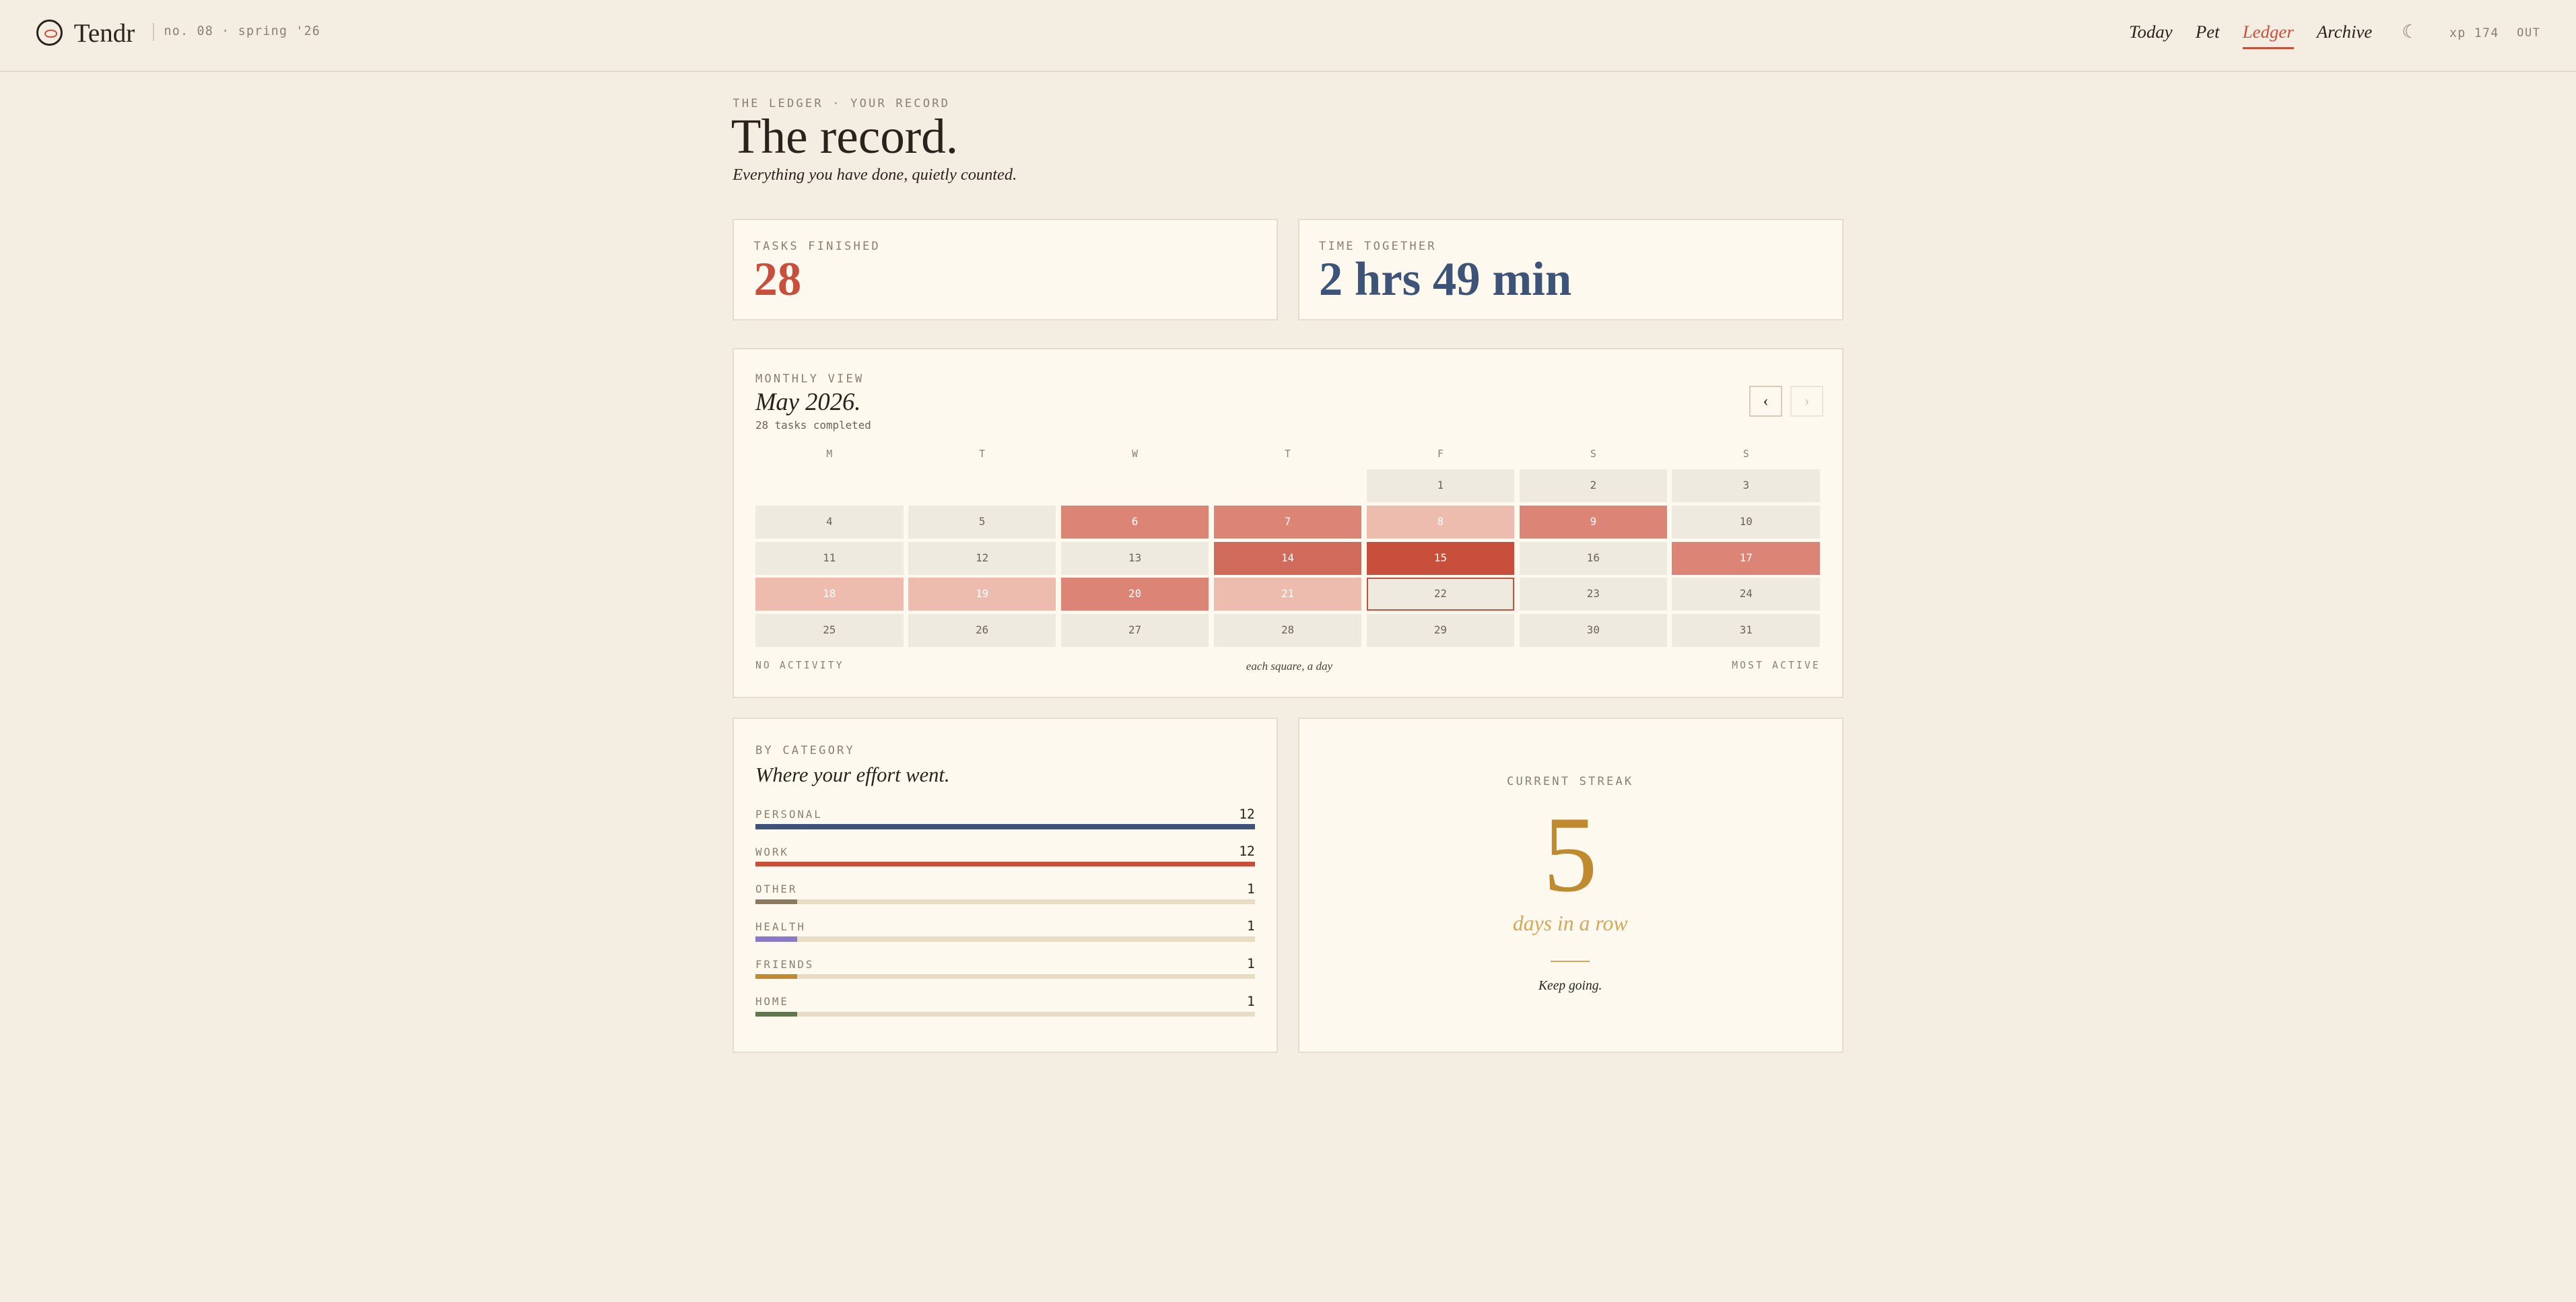 The height and width of the screenshot is (1302, 2576). Describe the element at coordinates (829, 630) in the screenshot. I see `day-cell: 25` at that location.